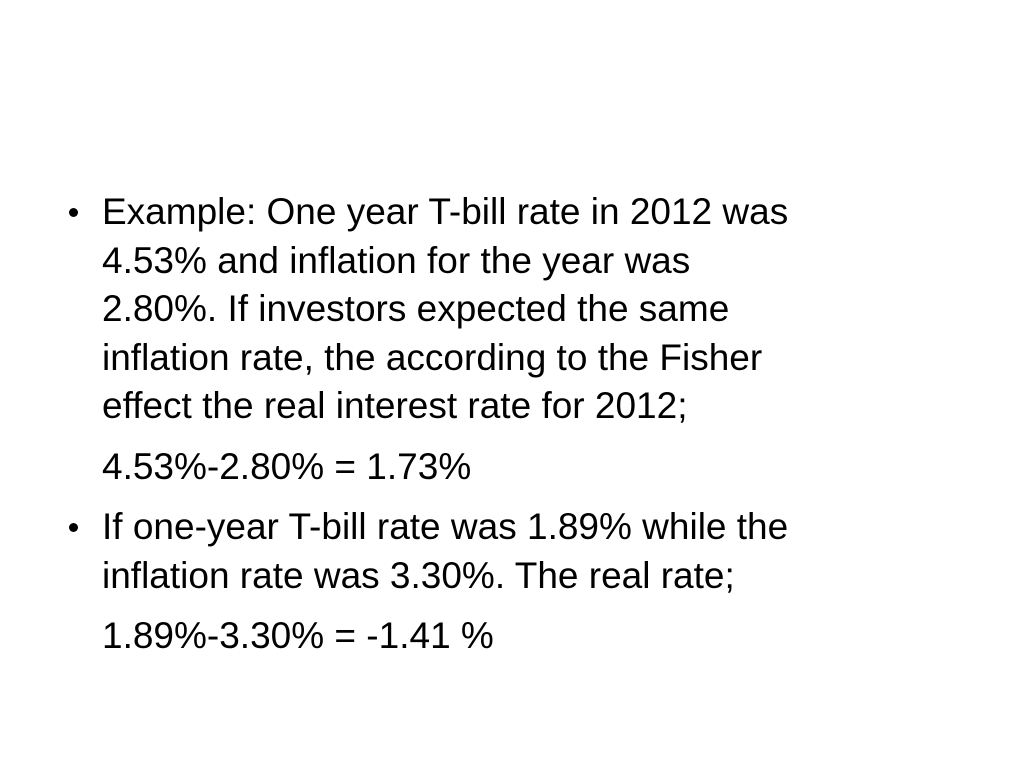  Describe the element at coordinates (416, 308) in the screenshot. I see `text-line: 2.80%. If investors expected the same` at that location.